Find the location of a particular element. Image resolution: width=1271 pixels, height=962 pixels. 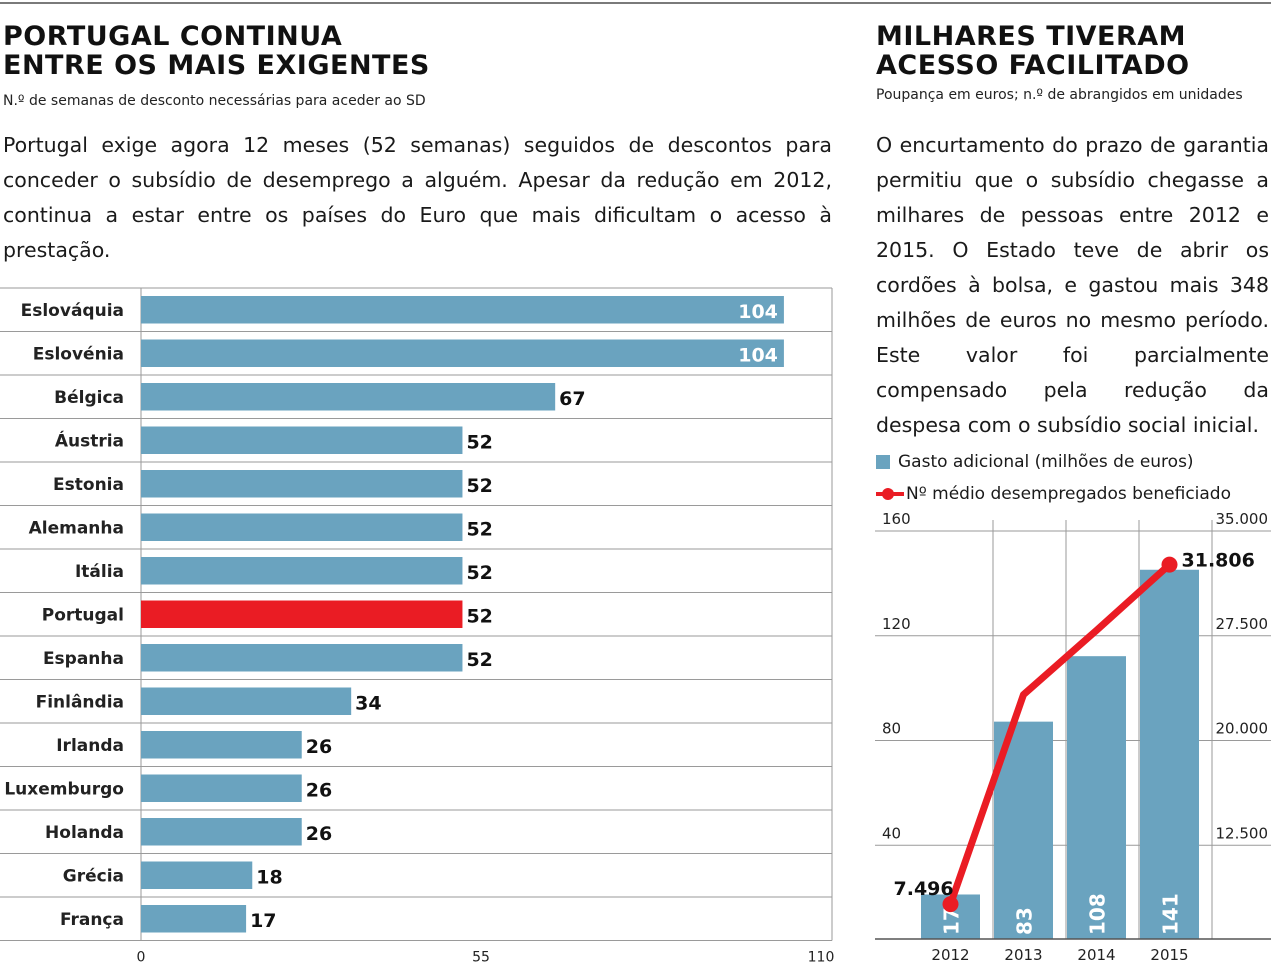

line-series is located at coordinates (1060, 734).